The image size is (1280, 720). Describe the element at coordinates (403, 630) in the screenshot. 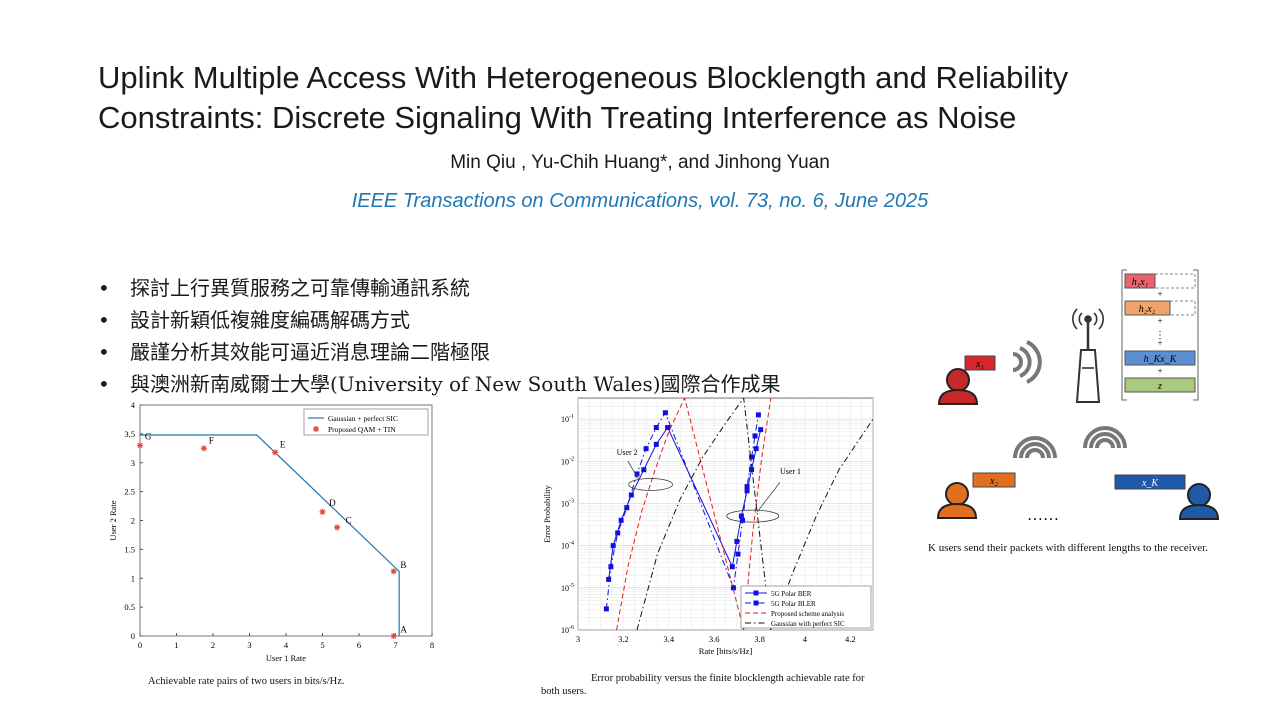

I see `point-label: A` at that location.